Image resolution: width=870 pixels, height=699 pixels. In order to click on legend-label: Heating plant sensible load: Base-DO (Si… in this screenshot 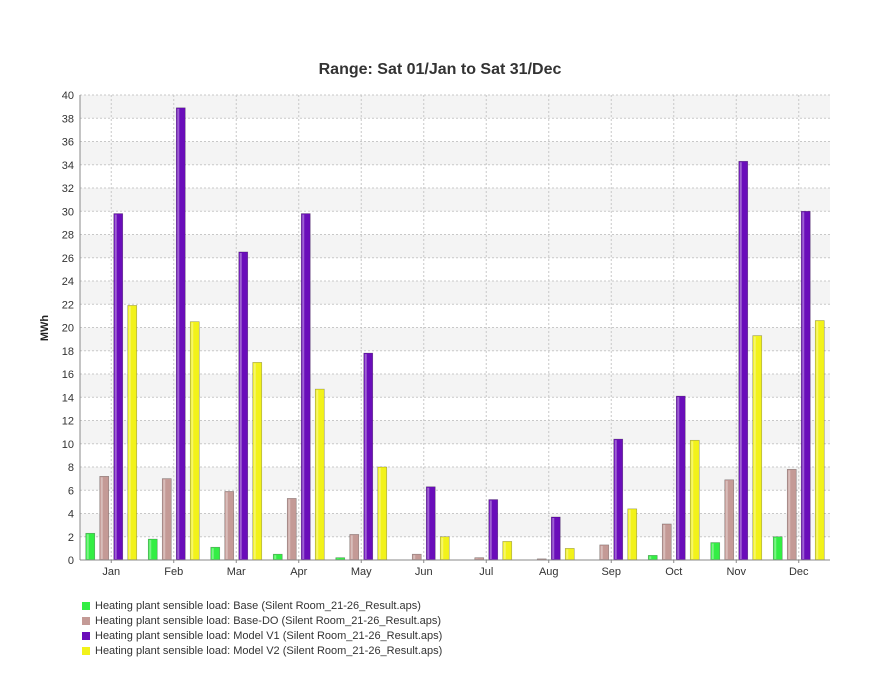, I will do `click(268, 620)`.